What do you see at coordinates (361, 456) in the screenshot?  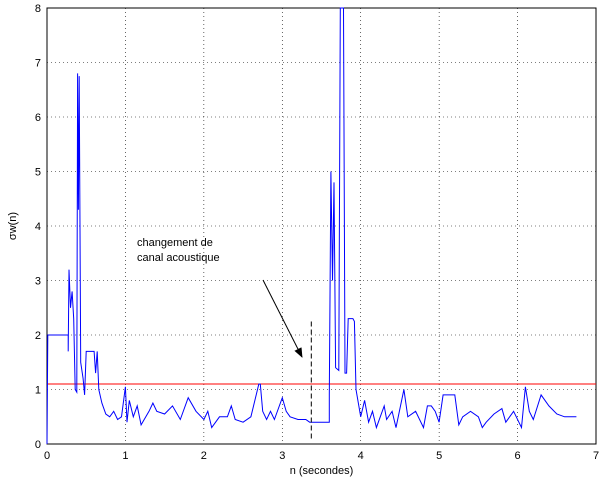 I see `x-tick-label: 4` at bounding box center [361, 456].